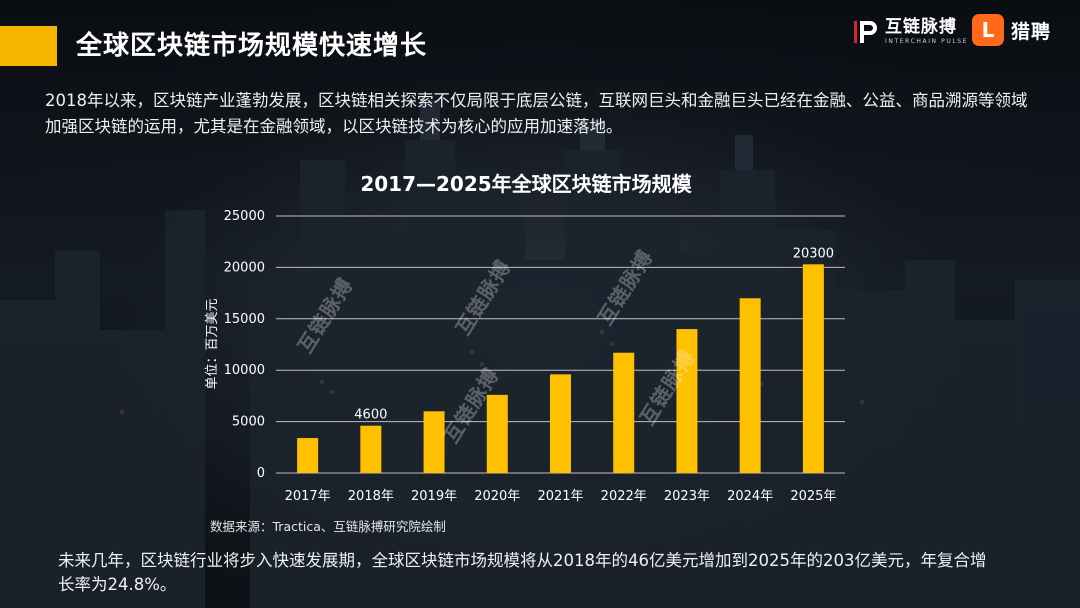  What do you see at coordinates (927, 41) in the screenshot?
I see `logo-brand-en: INTERCHAIN PULSE` at bounding box center [927, 41].